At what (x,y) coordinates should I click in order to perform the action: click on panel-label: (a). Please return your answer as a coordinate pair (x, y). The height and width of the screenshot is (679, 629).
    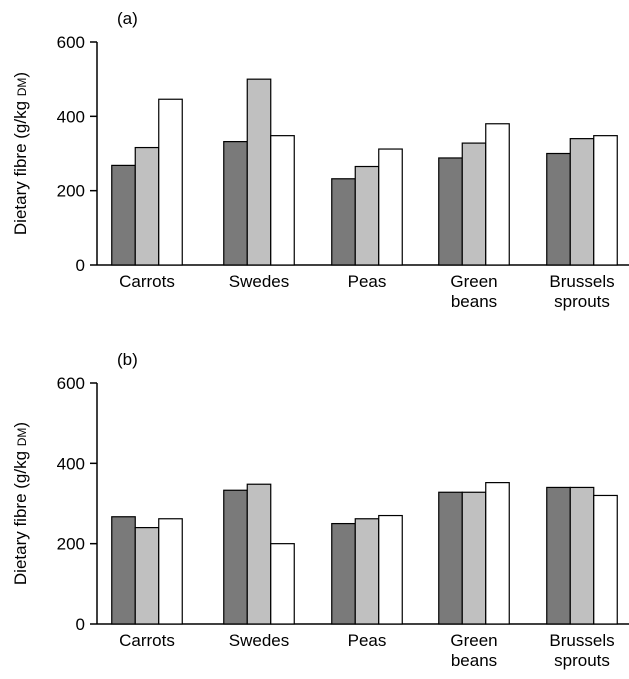
    Looking at the image, I should click on (127, 18).